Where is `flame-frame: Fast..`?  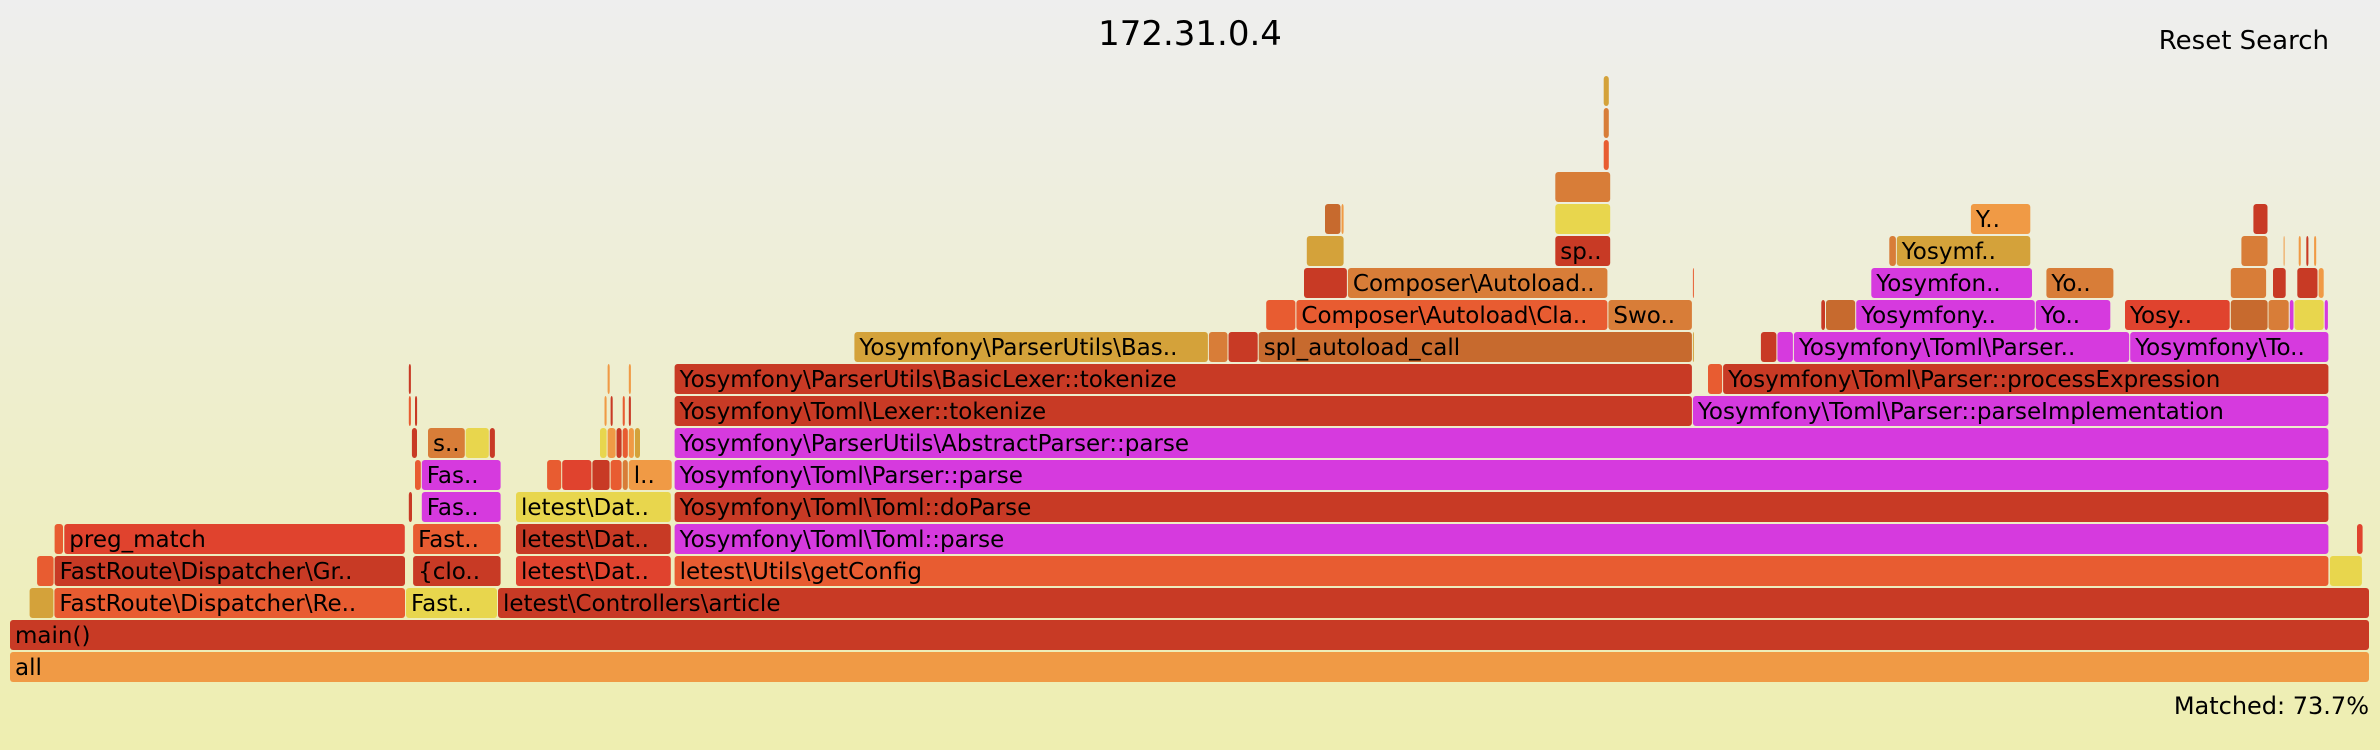 flame-frame: Fast.. is located at coordinates (457, 539).